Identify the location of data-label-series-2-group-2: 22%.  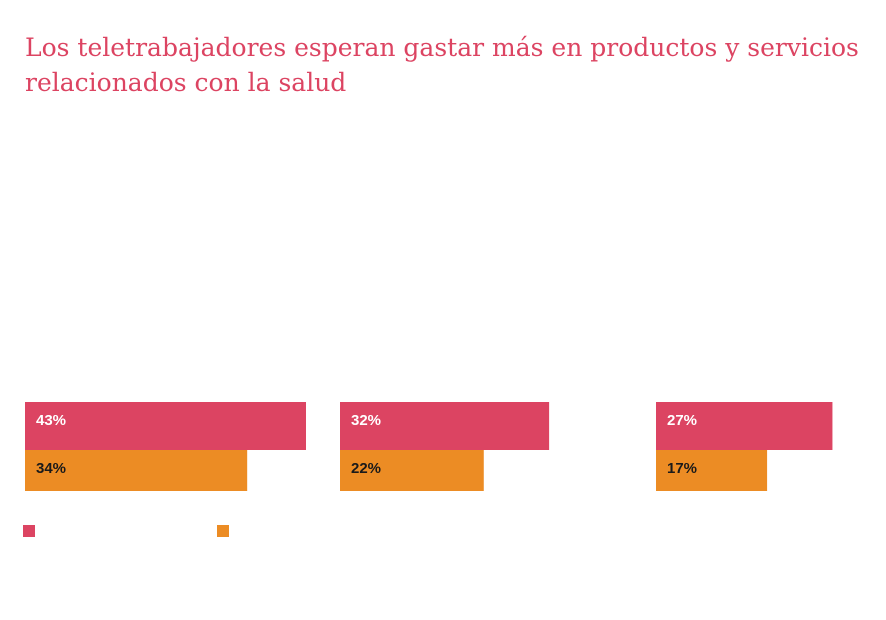
(366, 468).